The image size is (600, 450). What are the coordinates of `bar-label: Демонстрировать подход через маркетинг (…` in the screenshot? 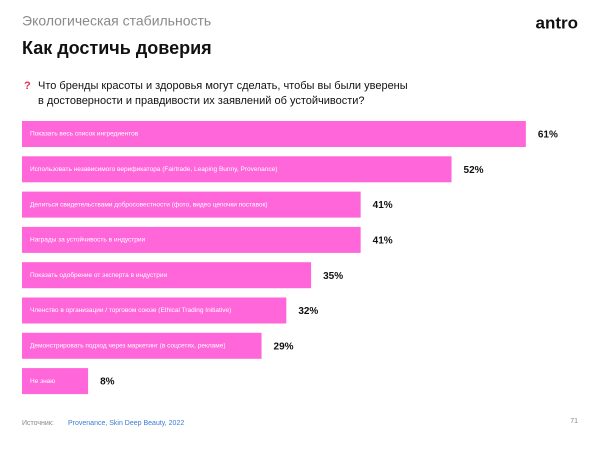 It's located at (128, 346).